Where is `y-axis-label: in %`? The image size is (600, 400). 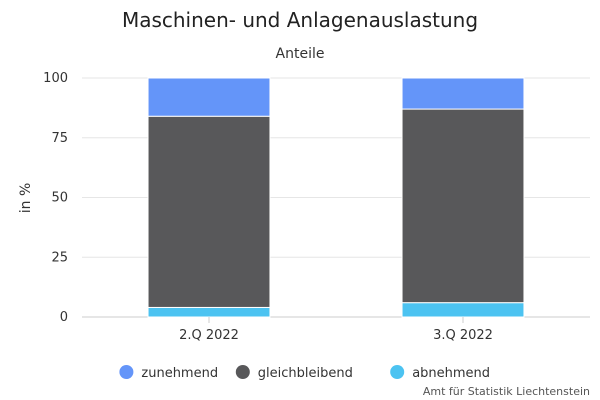
y-axis-label: in % is located at coordinates (26, 198).